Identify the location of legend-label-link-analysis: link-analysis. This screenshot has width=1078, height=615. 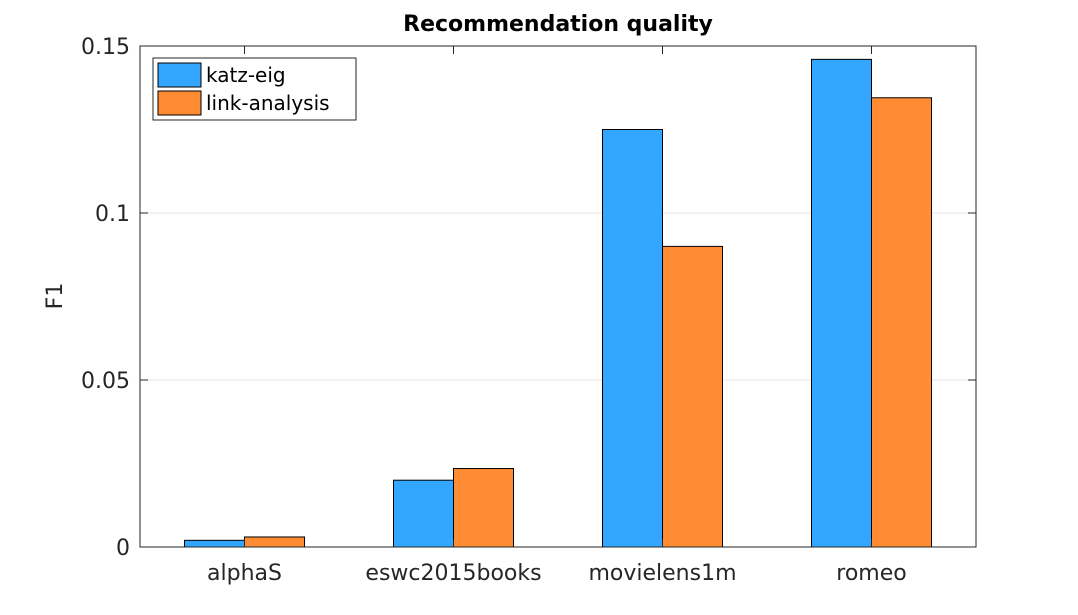
(268, 103).